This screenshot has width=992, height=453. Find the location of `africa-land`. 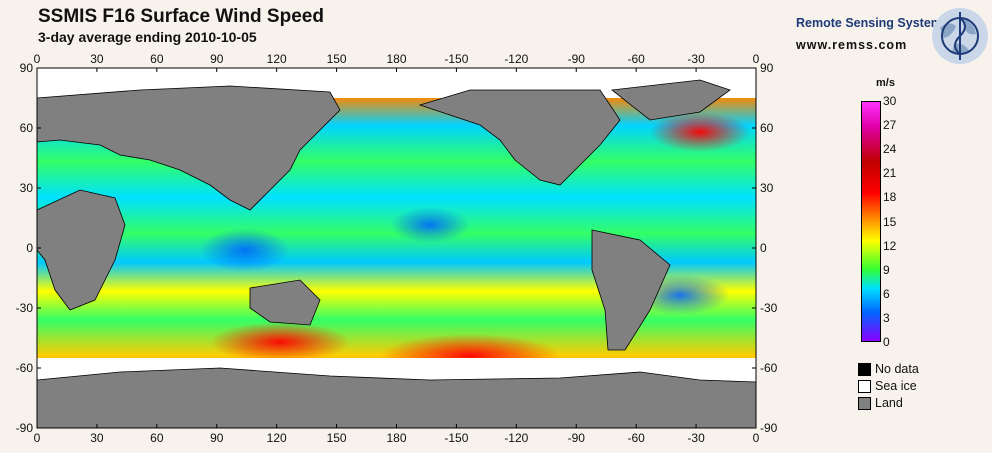

africa-land is located at coordinates (81, 250).